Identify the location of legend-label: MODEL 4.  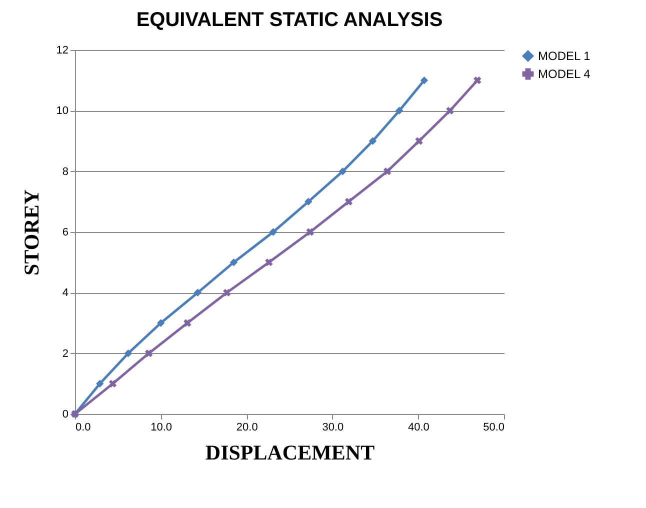
(564, 74).